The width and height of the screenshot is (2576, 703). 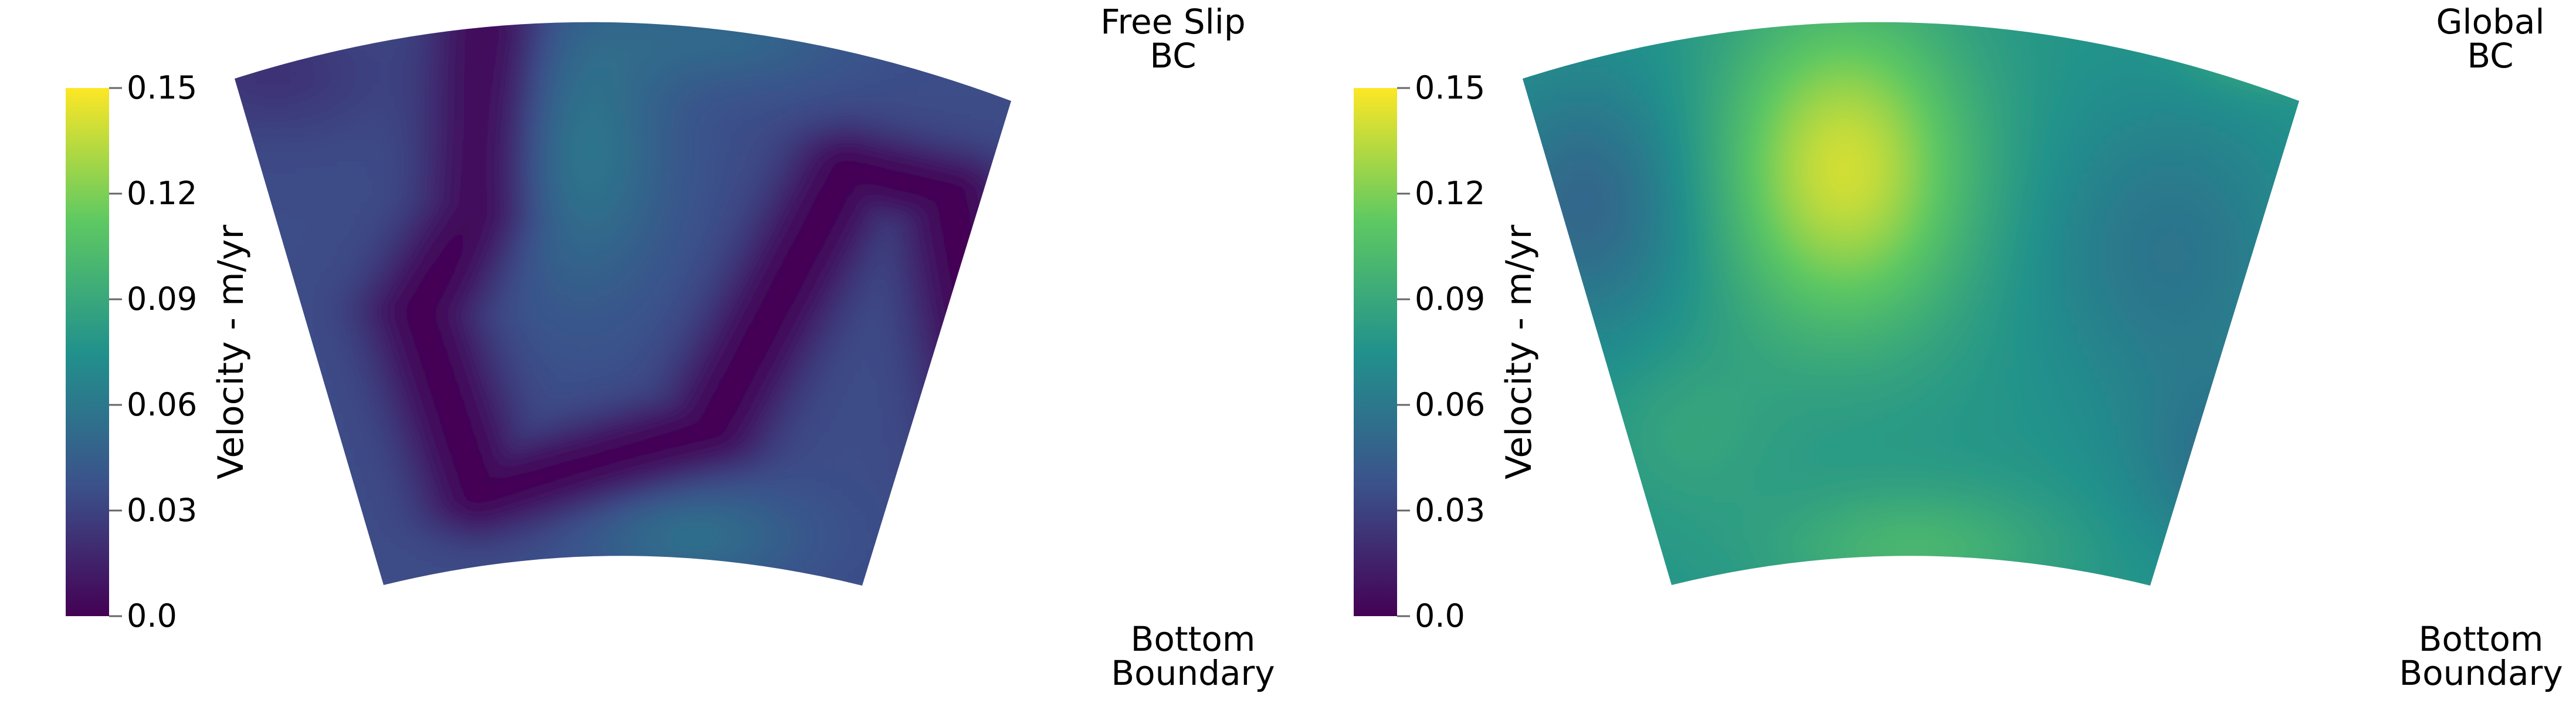 What do you see at coordinates (2490, 22) in the screenshot?
I see `panel-title-line-1: Global` at bounding box center [2490, 22].